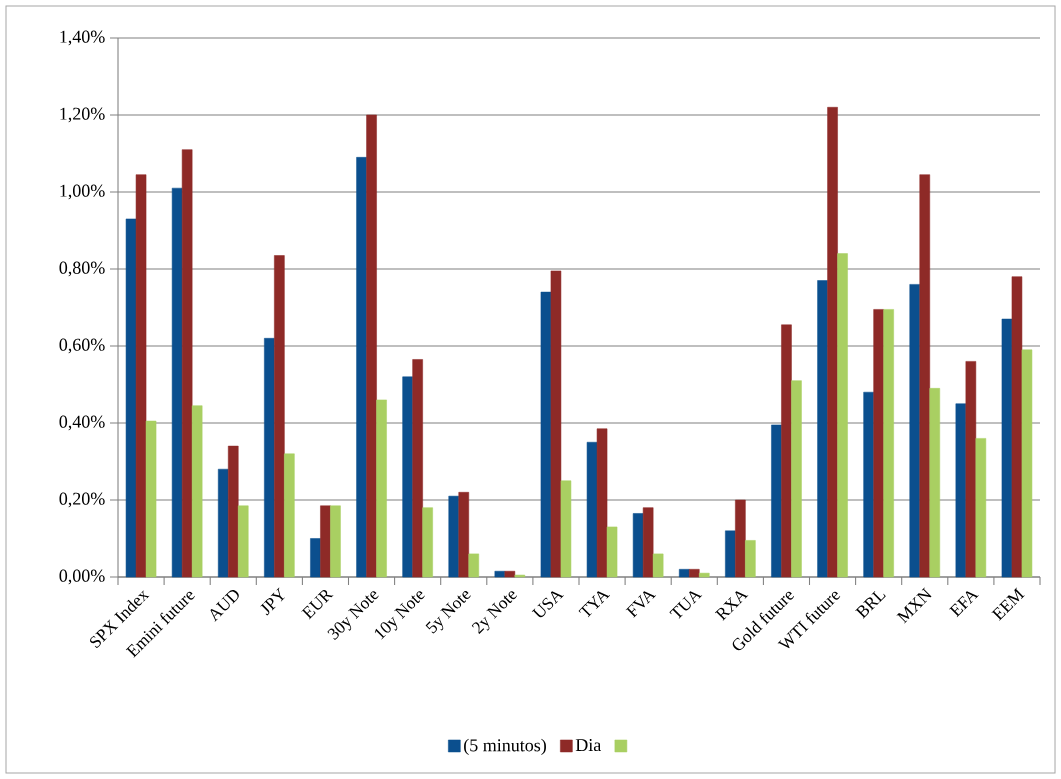  I want to click on x-tick-label: JPY, so click(272, 601).